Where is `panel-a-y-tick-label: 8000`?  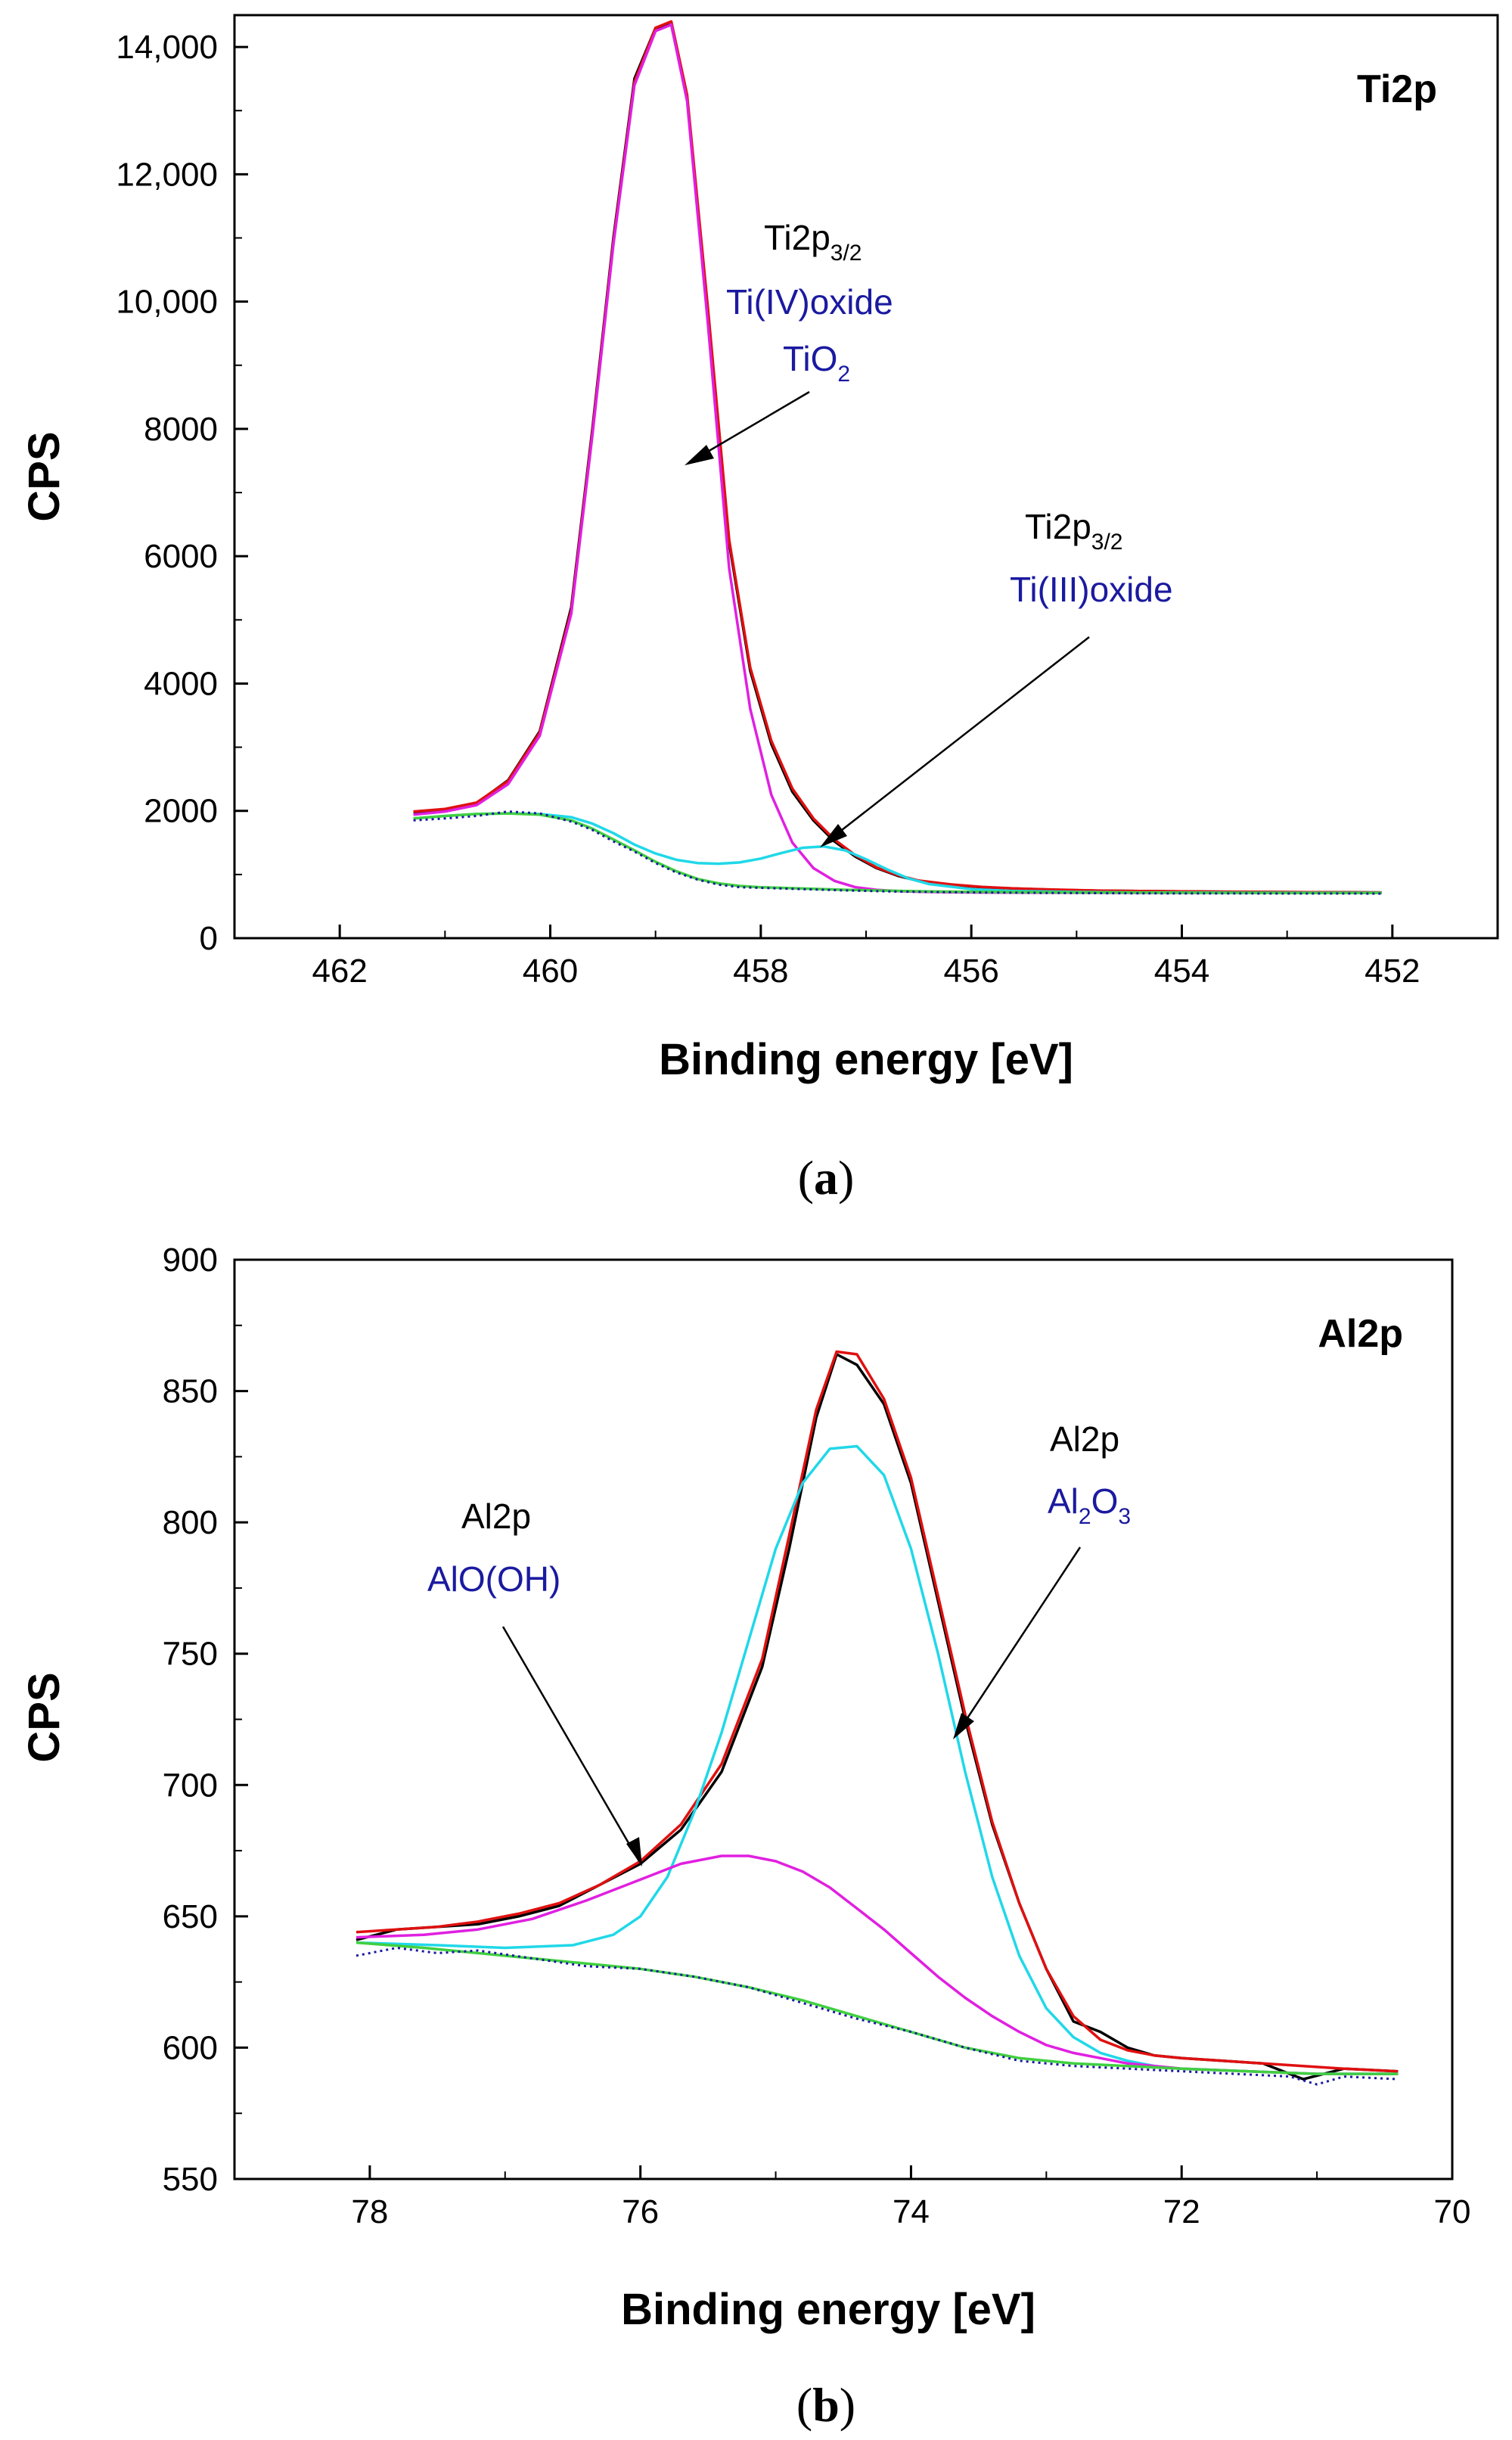 panel-a-y-tick-label: 8000 is located at coordinates (181, 429).